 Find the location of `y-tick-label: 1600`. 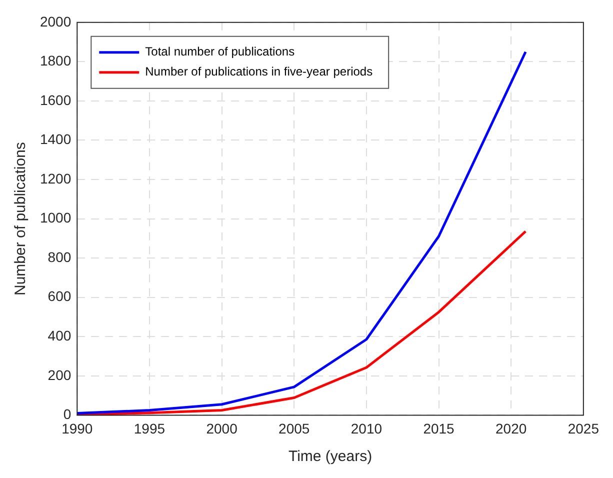

y-tick-label: 1600 is located at coordinates (56, 100).